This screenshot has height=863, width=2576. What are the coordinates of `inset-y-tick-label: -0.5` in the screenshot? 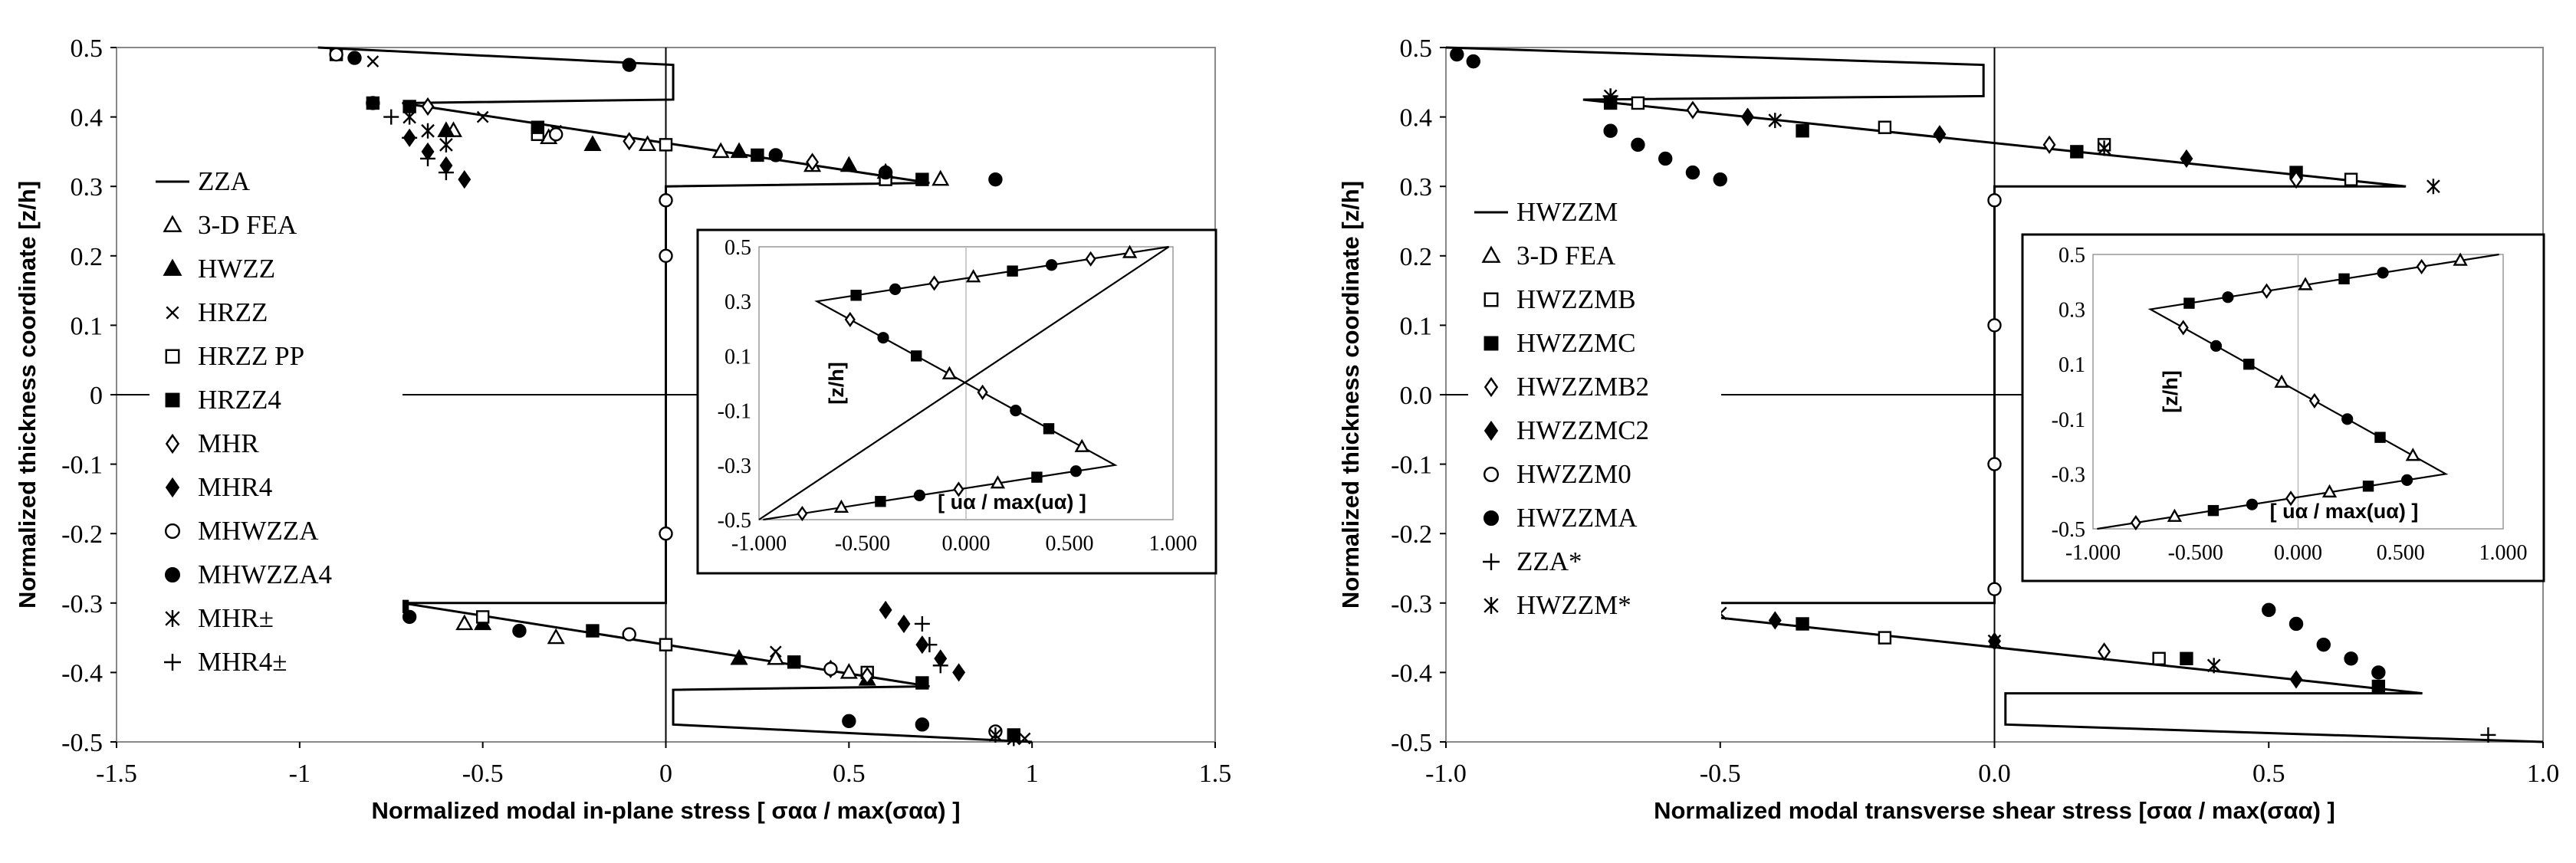 It's located at (735, 521).